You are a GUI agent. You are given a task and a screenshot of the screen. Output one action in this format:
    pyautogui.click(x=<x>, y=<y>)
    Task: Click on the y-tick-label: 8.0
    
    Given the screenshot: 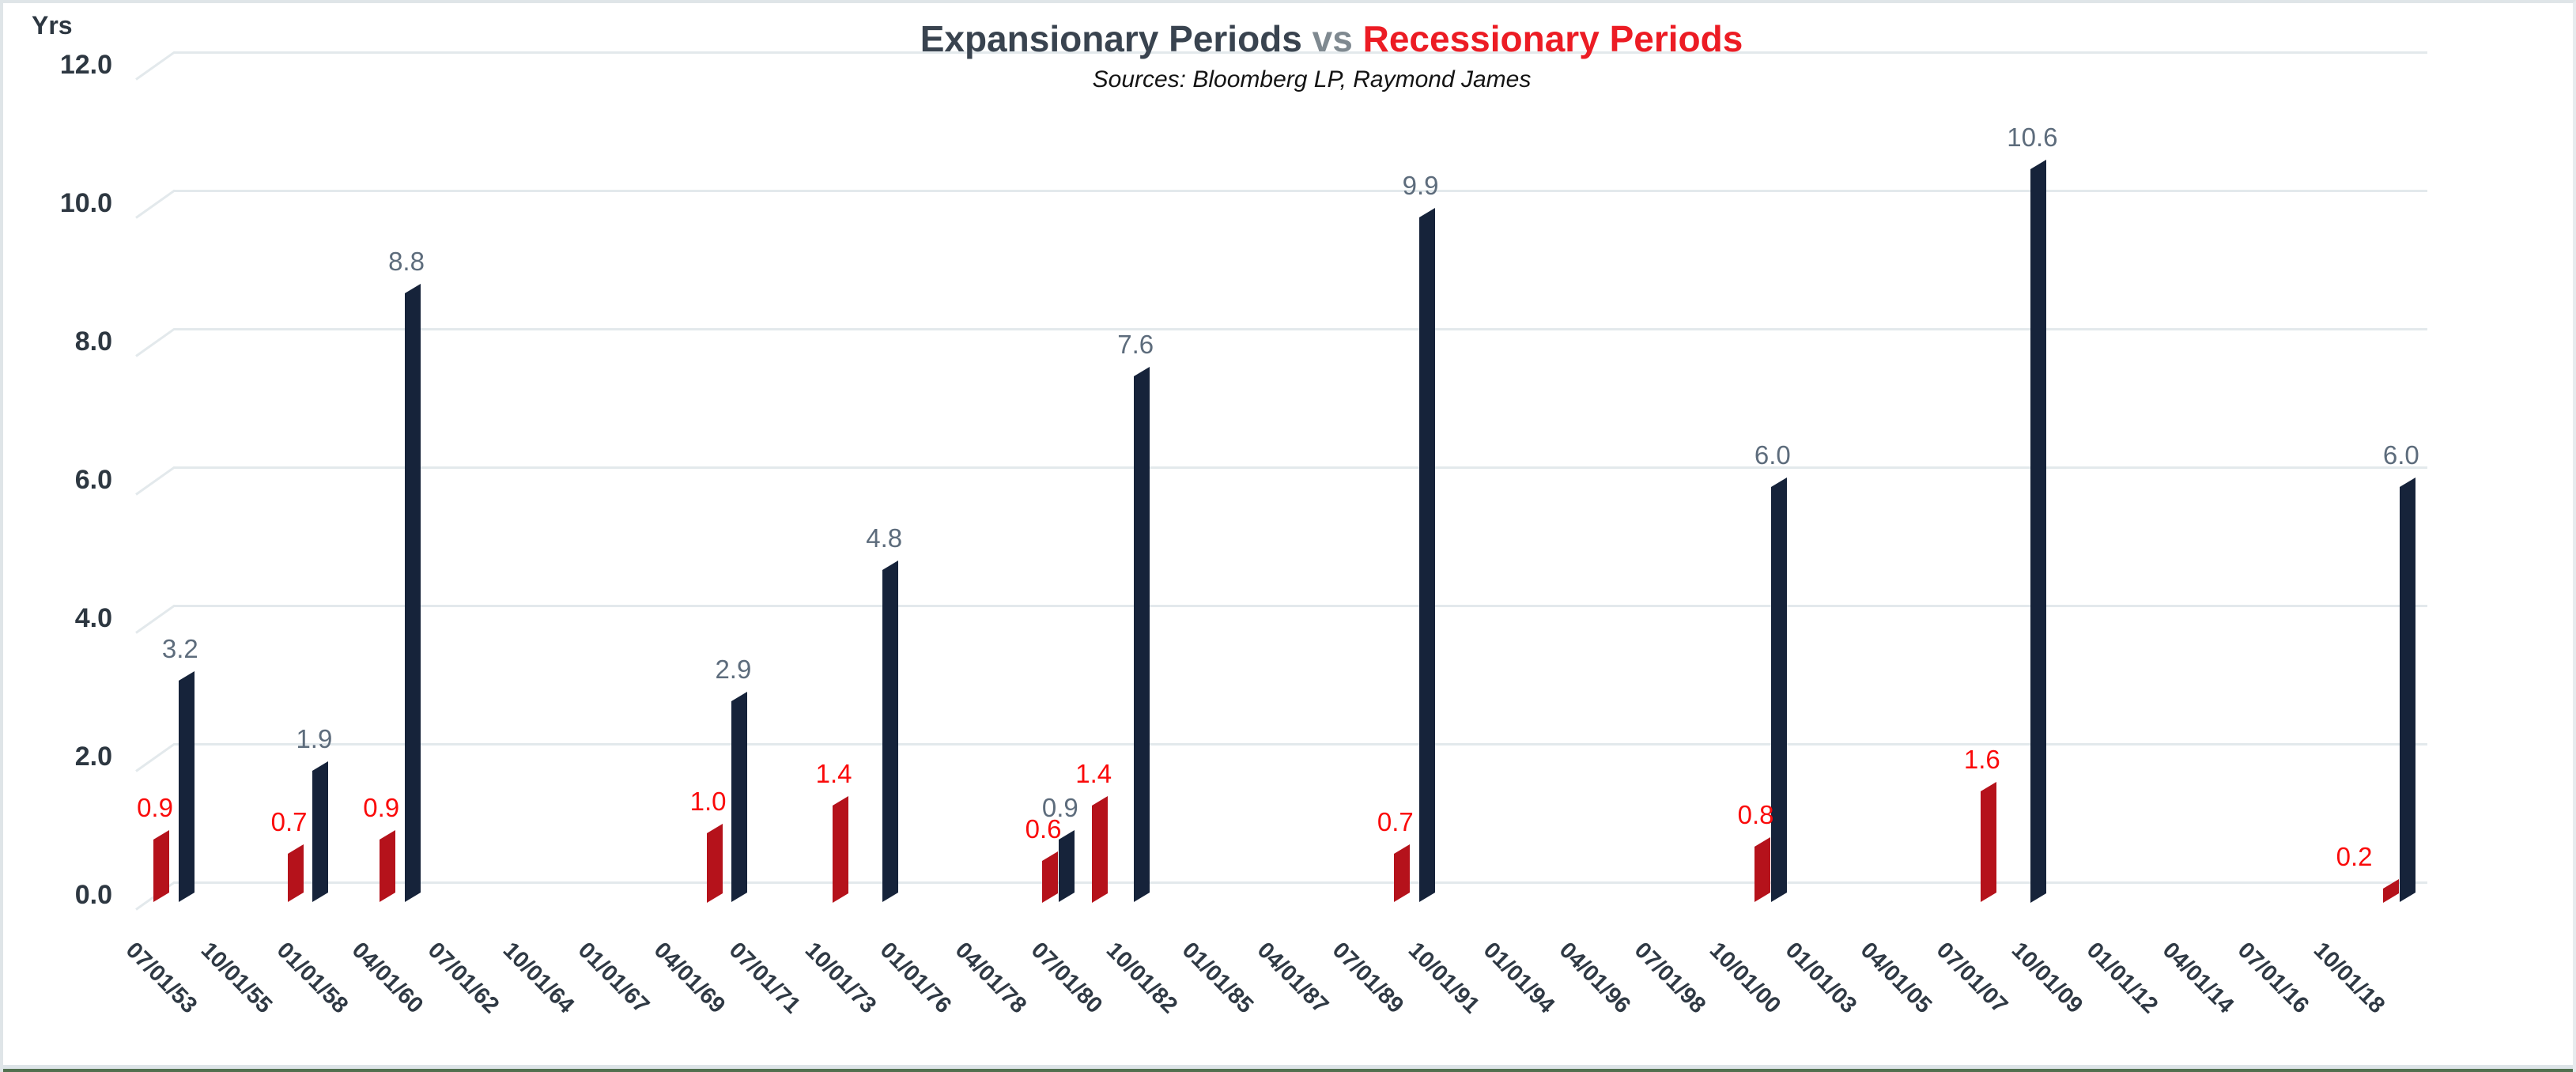 What is the action you would take?
    pyautogui.click(x=93, y=342)
    